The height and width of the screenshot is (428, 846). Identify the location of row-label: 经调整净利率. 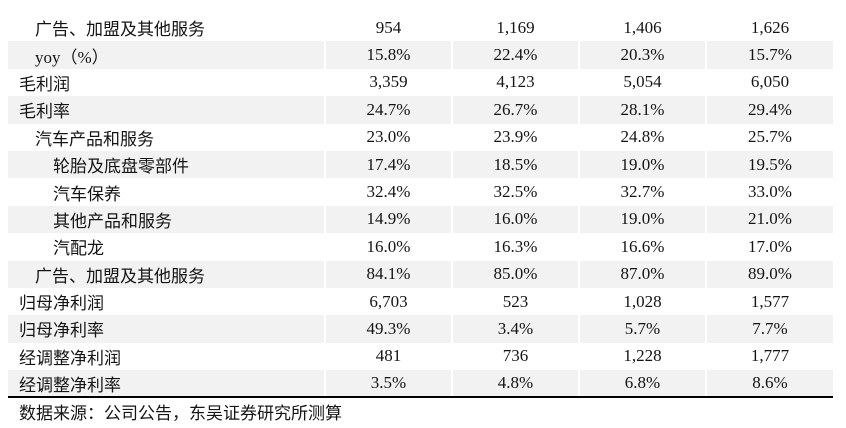
(166, 384).